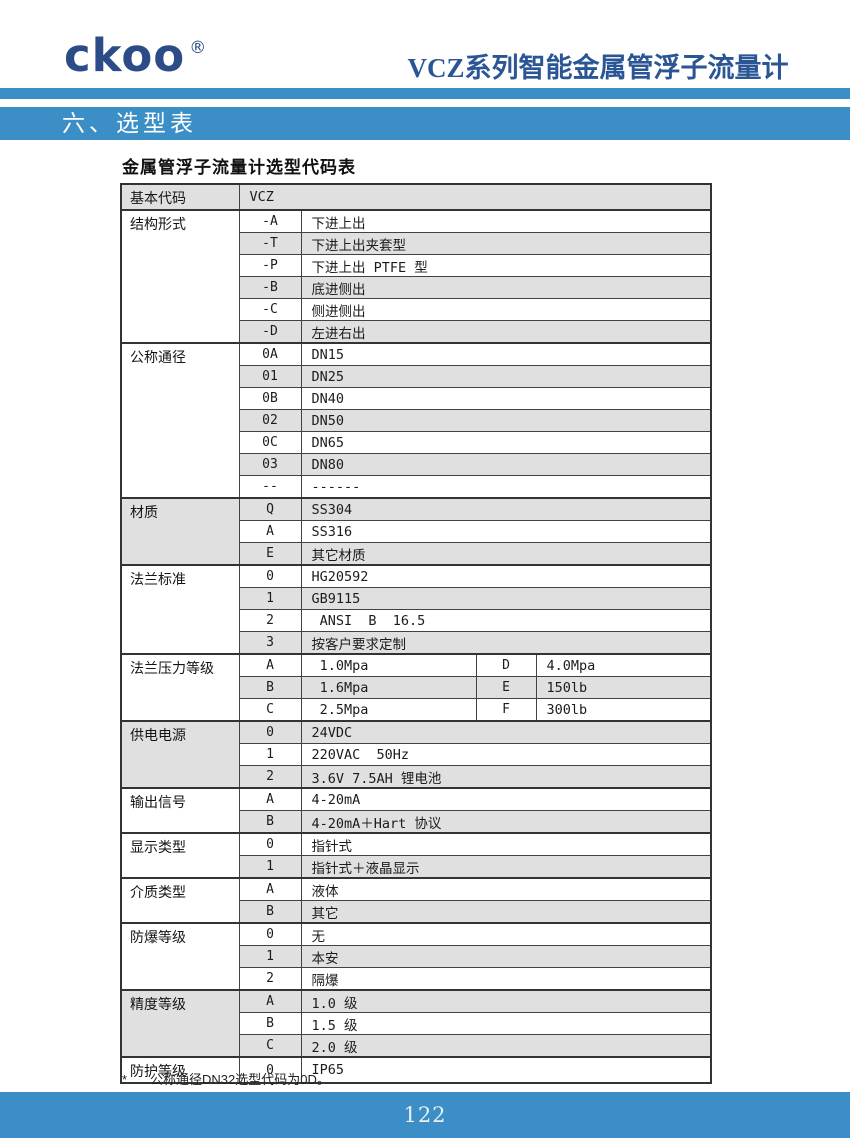  I want to click on table-caption: 金属管浮子流量计选型代码表, so click(239, 167).